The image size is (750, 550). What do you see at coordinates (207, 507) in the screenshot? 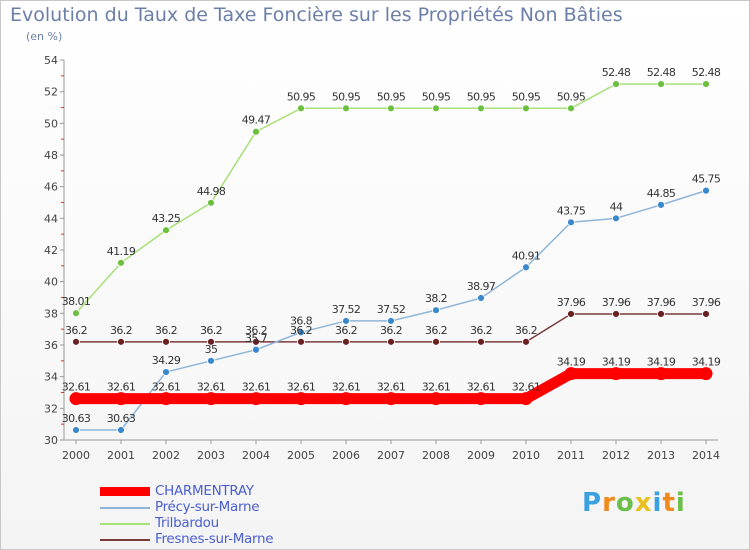
I see `legend-label-precy-sur-marne: Précy-sur-Marne` at bounding box center [207, 507].